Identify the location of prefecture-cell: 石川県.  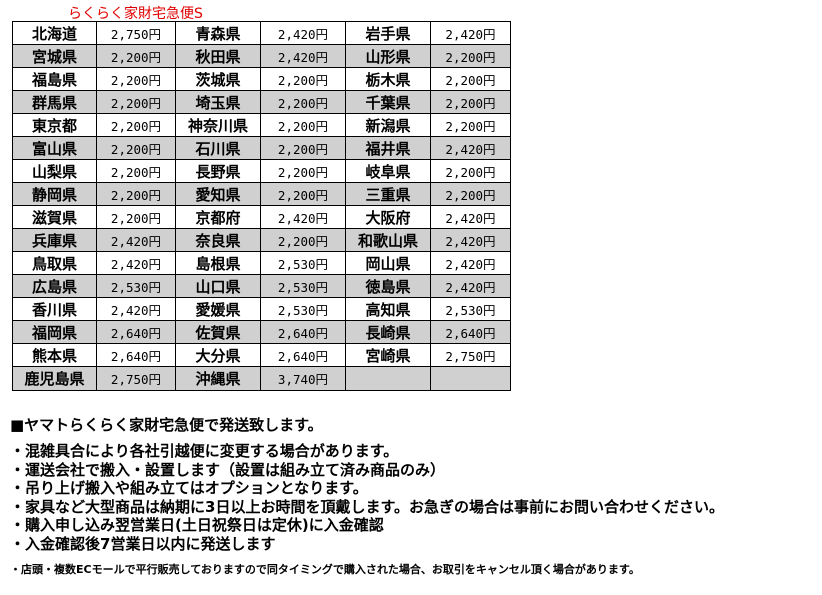
(218, 148).